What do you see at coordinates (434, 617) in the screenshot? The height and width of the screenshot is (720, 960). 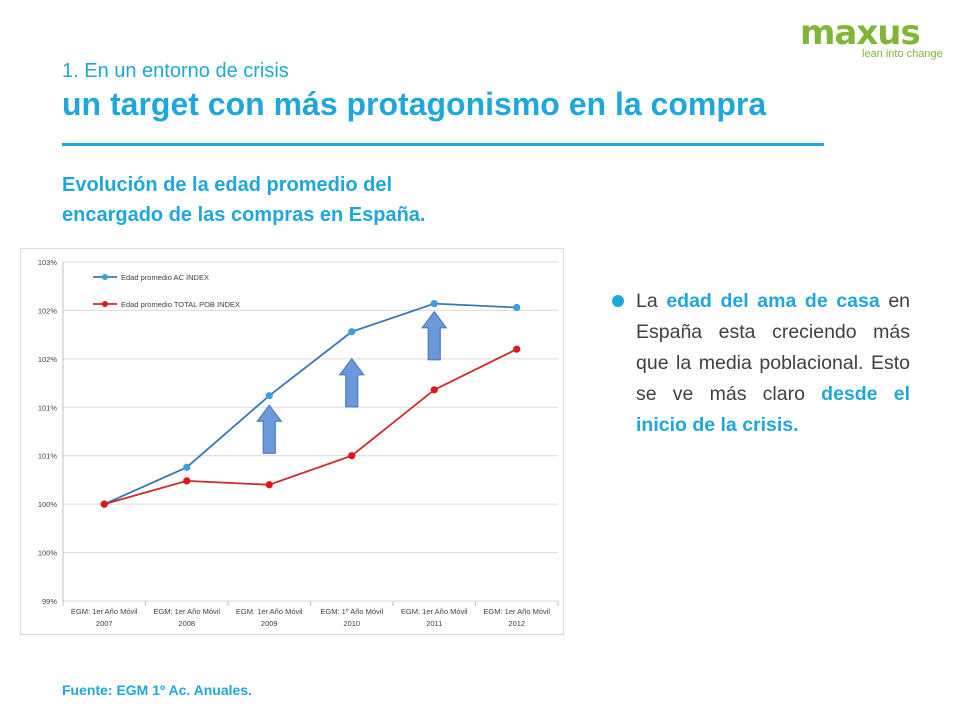 I see `x-tick-label: EGM: 1er Año Móvil 2011` at bounding box center [434, 617].